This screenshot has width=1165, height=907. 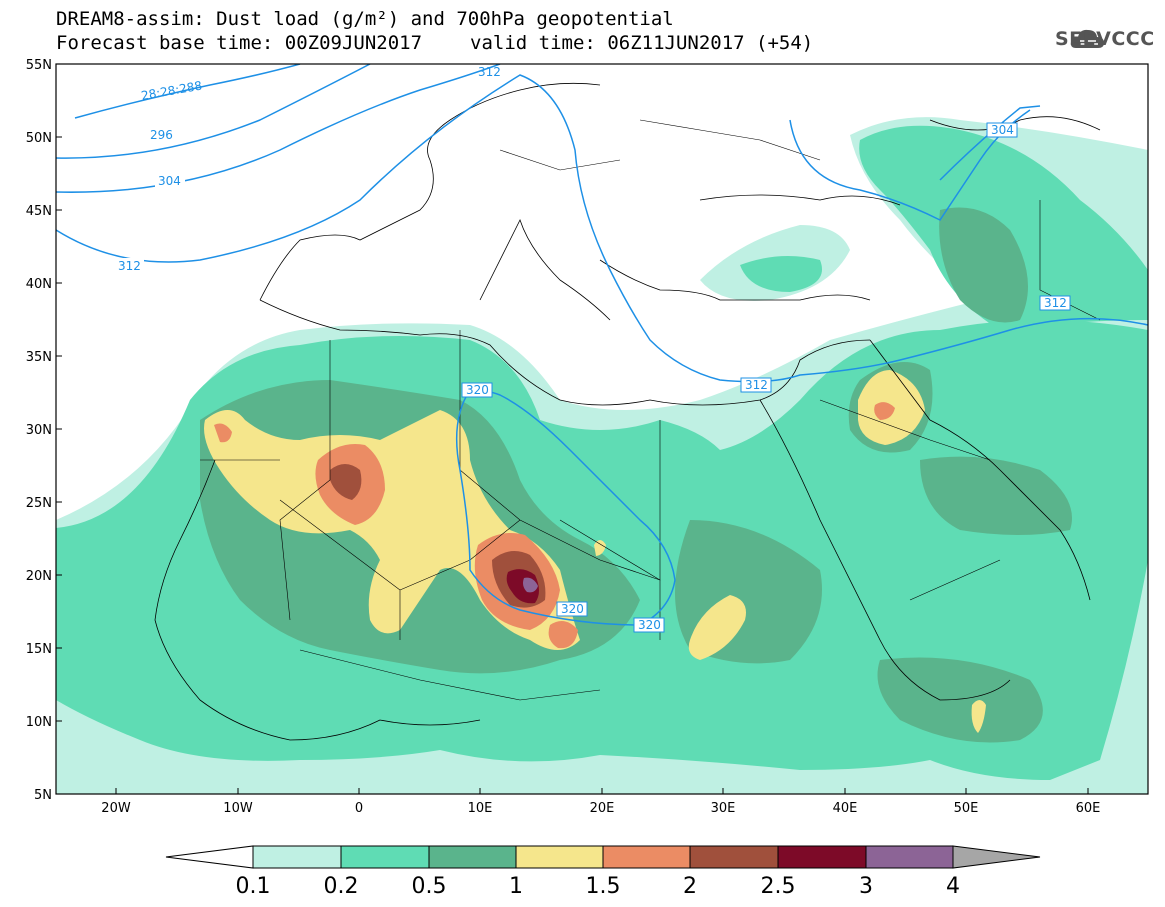 I want to click on lon-label: 50E, so click(x=966, y=808).